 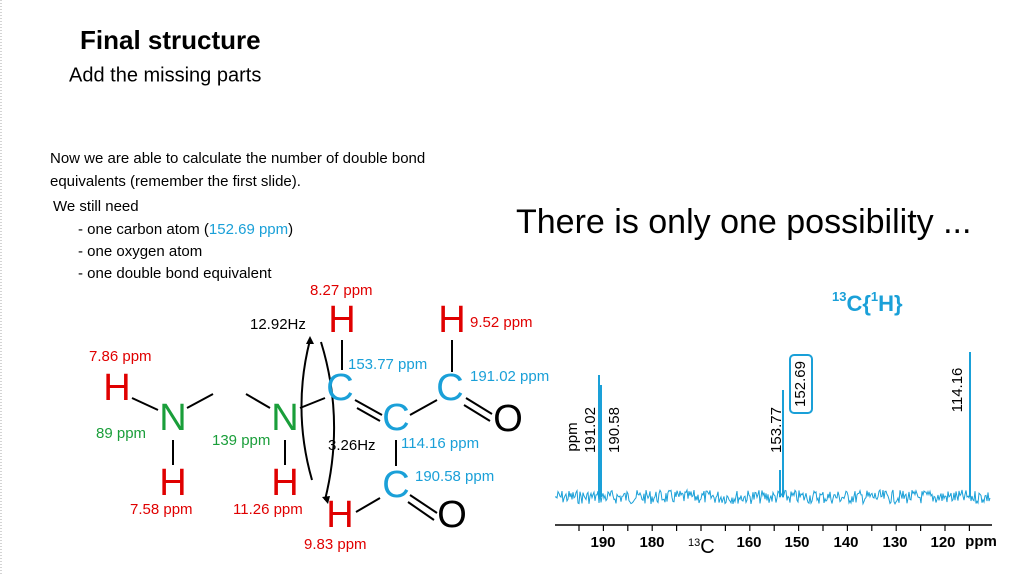 I want to click on item: - one oxygen atom, so click(x=140, y=251).